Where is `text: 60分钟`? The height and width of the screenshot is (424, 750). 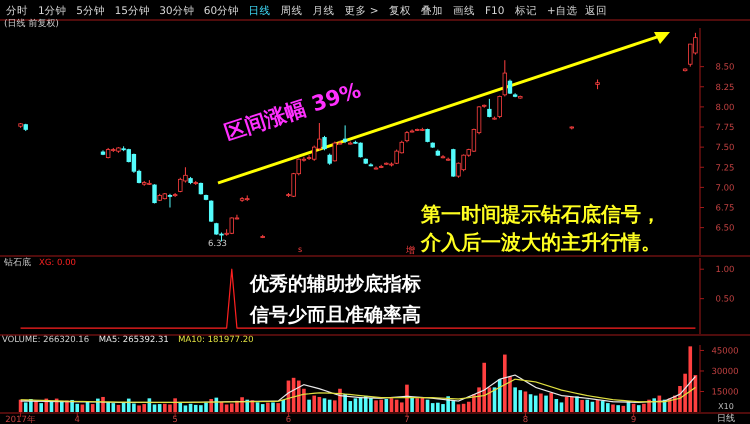 text: 60分钟 is located at coordinates (222, 11).